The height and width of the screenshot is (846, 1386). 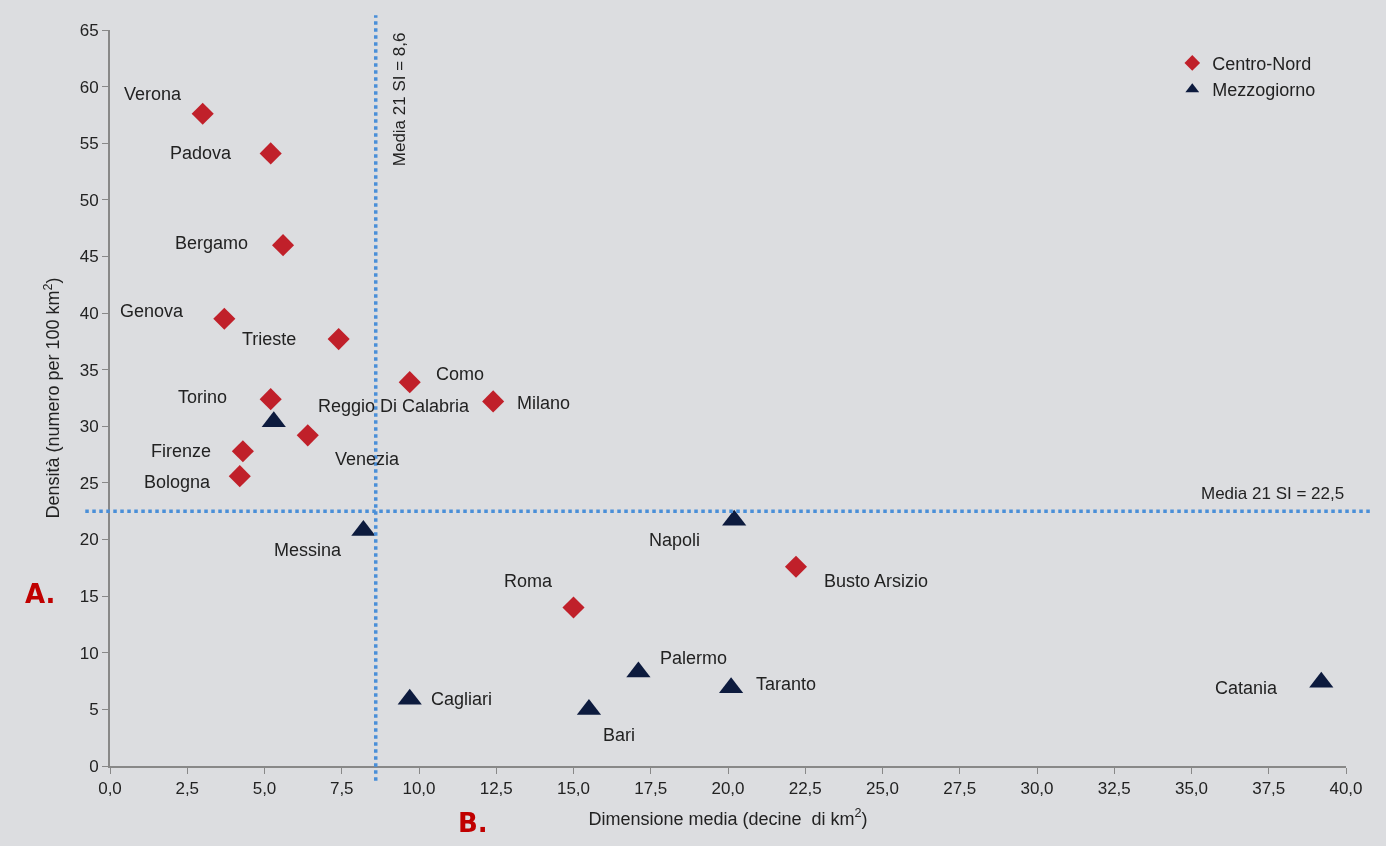 What do you see at coordinates (496, 789) in the screenshot?
I see `x-tick-label: 12,5` at bounding box center [496, 789].